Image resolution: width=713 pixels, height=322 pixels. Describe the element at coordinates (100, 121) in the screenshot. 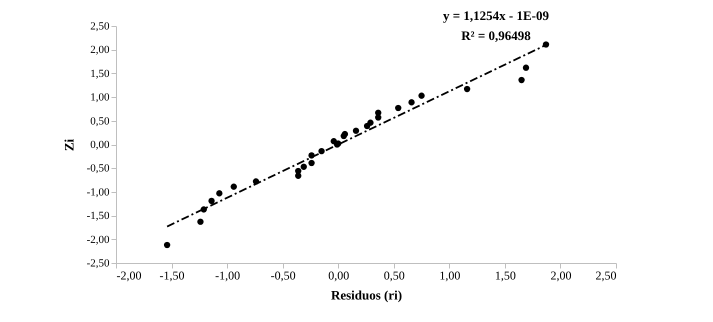

I see `y-tick-label: 0,50` at that location.